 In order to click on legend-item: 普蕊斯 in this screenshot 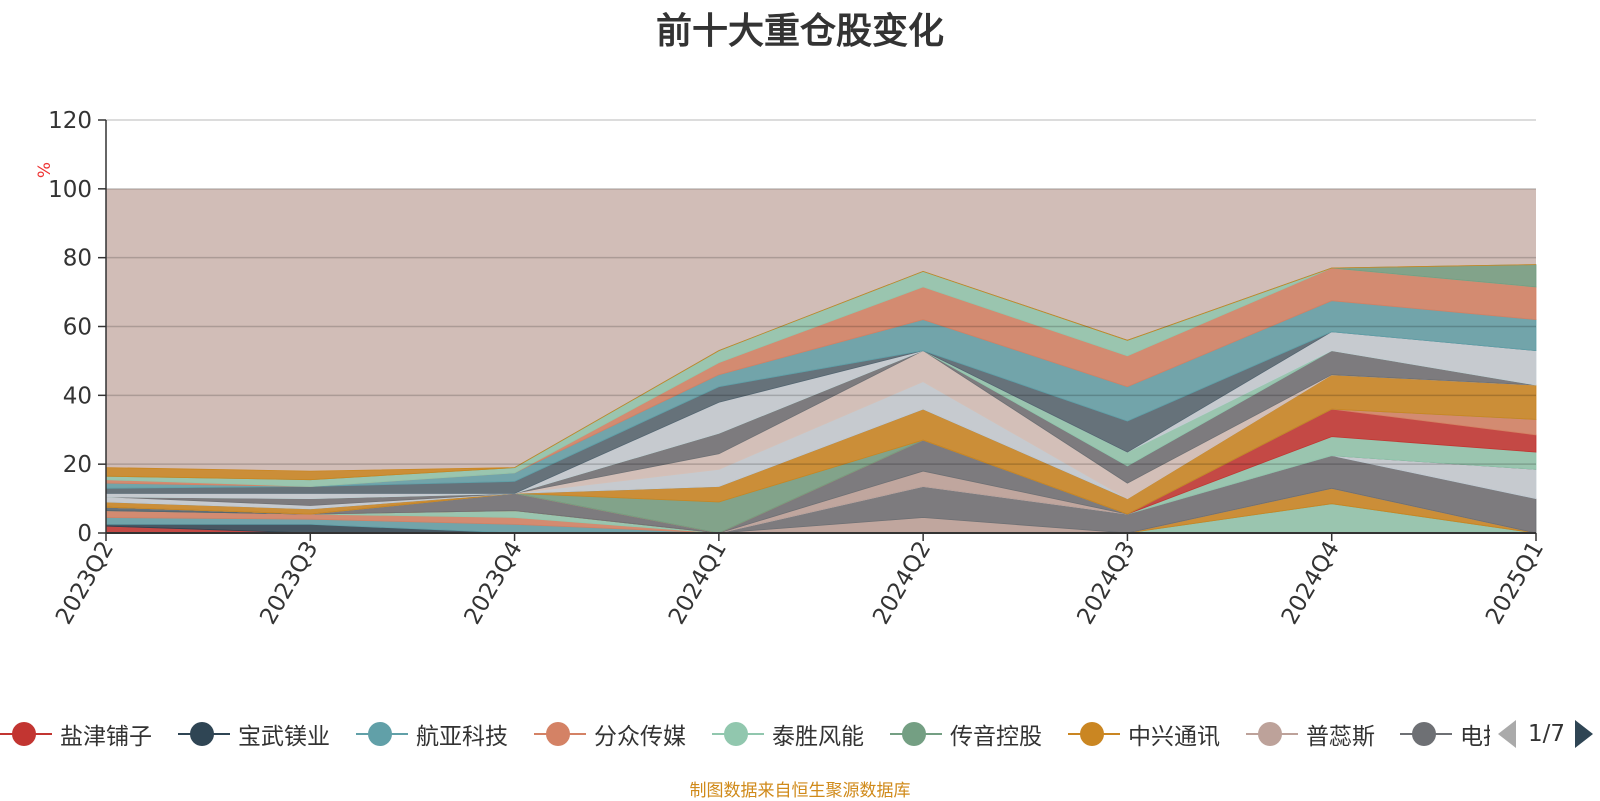, I will do `click(1310, 734)`.